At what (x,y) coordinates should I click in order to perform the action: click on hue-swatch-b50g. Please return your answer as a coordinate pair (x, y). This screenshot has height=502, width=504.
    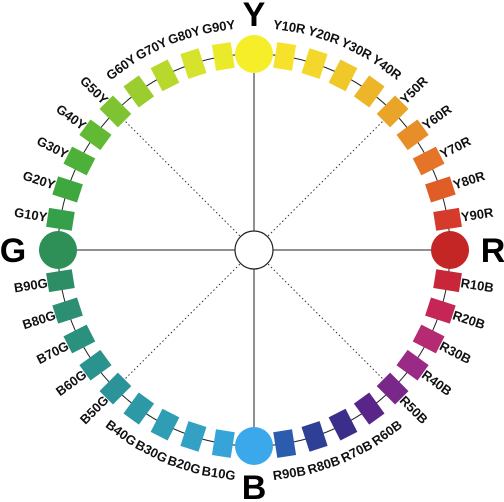
    Looking at the image, I should click on (115, 388).